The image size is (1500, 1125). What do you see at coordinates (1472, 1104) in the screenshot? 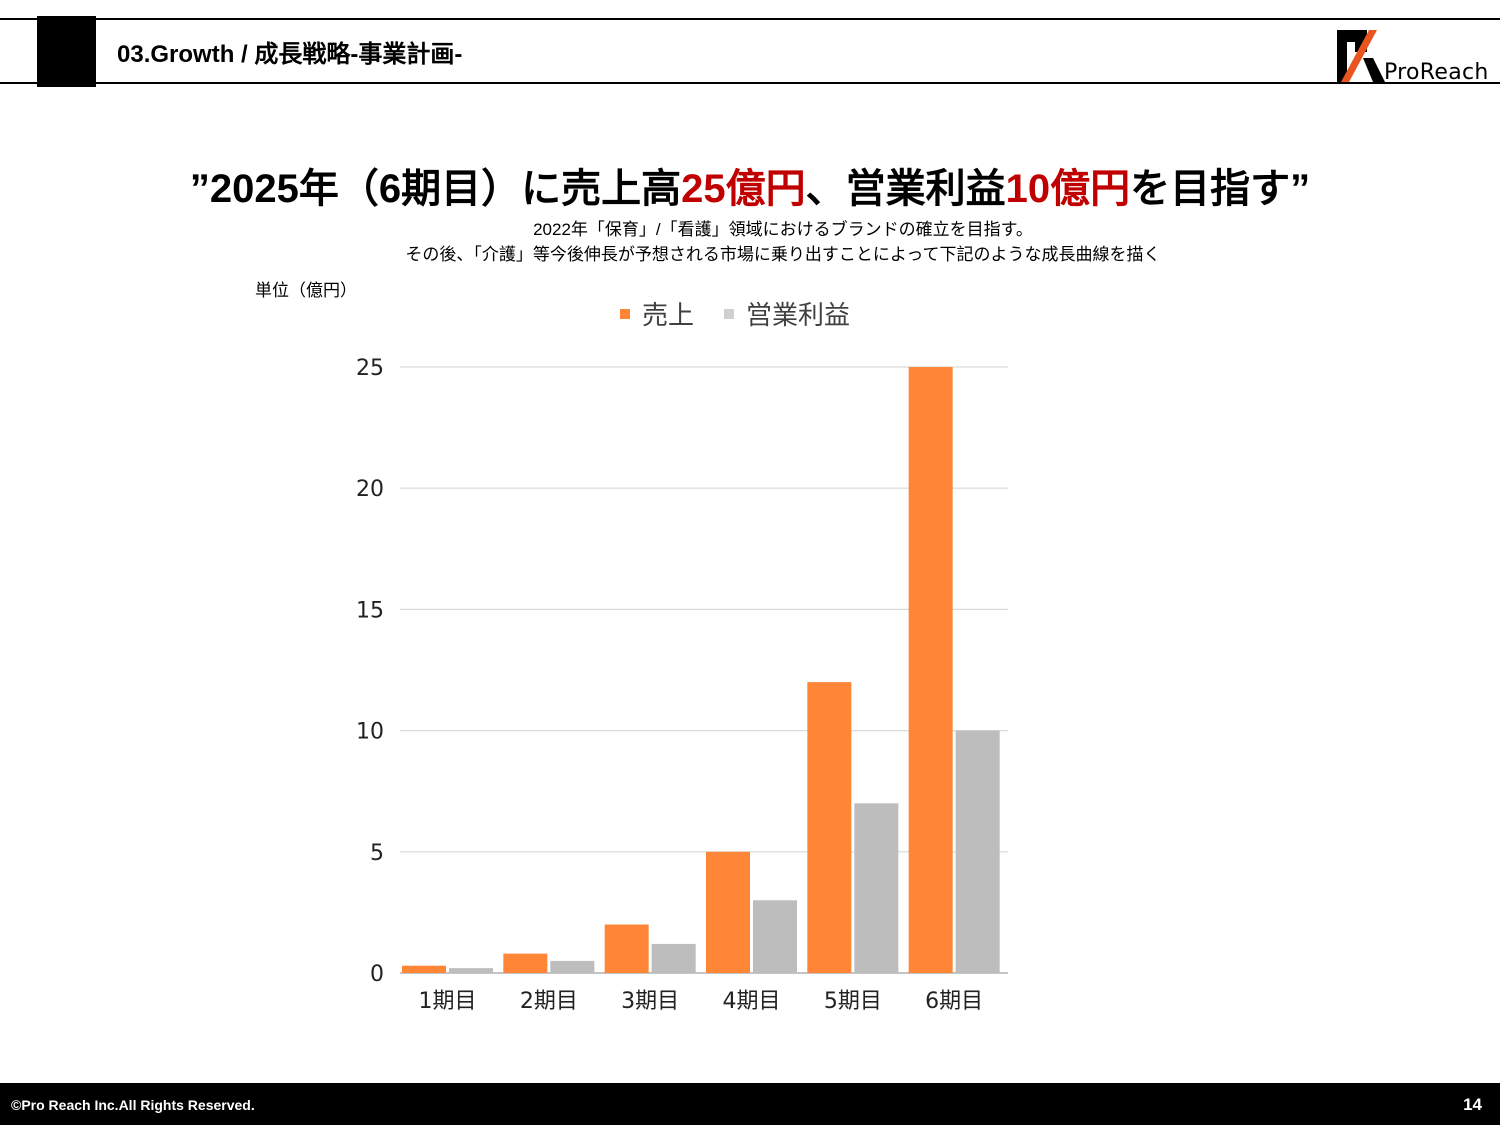
I see `page-number: 14` at bounding box center [1472, 1104].